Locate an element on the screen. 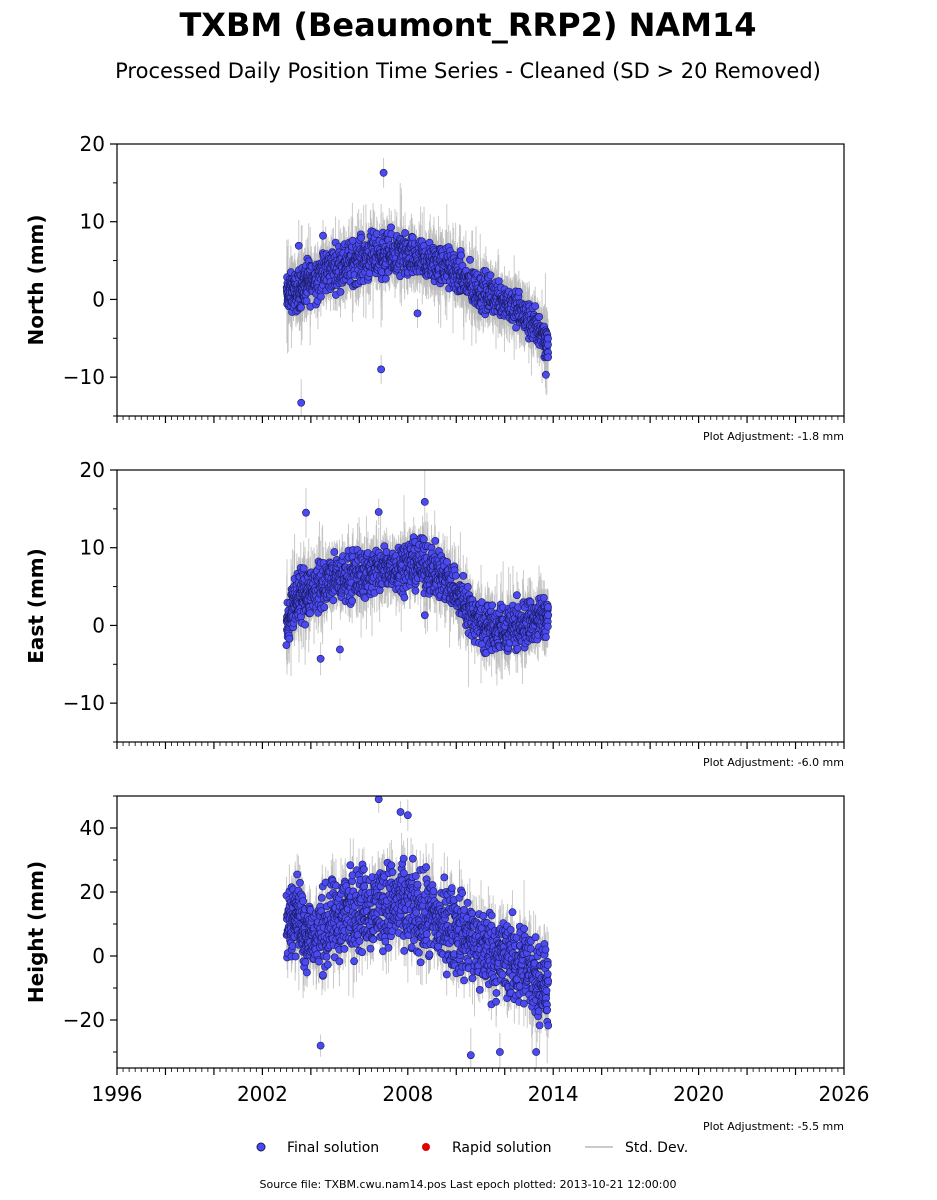 The width and height of the screenshot is (937, 1200). y-tick-label: 20 is located at coordinates (92, 144).